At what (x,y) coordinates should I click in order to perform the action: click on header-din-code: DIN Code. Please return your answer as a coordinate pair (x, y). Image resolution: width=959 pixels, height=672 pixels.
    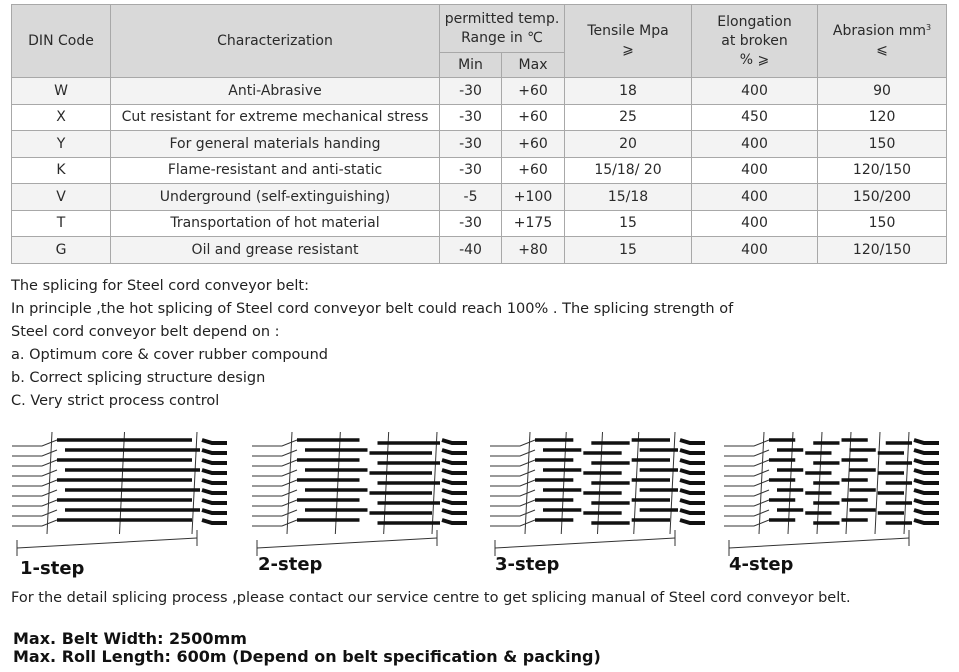
    Looking at the image, I should click on (61, 41).